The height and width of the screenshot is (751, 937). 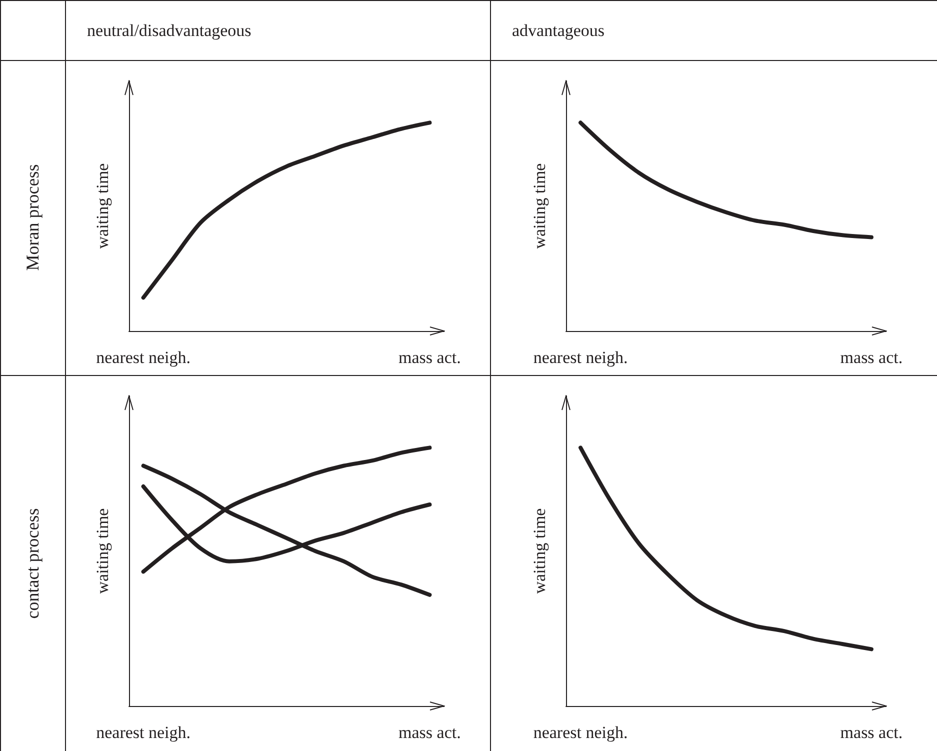 What do you see at coordinates (33, 217) in the screenshot?
I see `text: Moran process` at bounding box center [33, 217].